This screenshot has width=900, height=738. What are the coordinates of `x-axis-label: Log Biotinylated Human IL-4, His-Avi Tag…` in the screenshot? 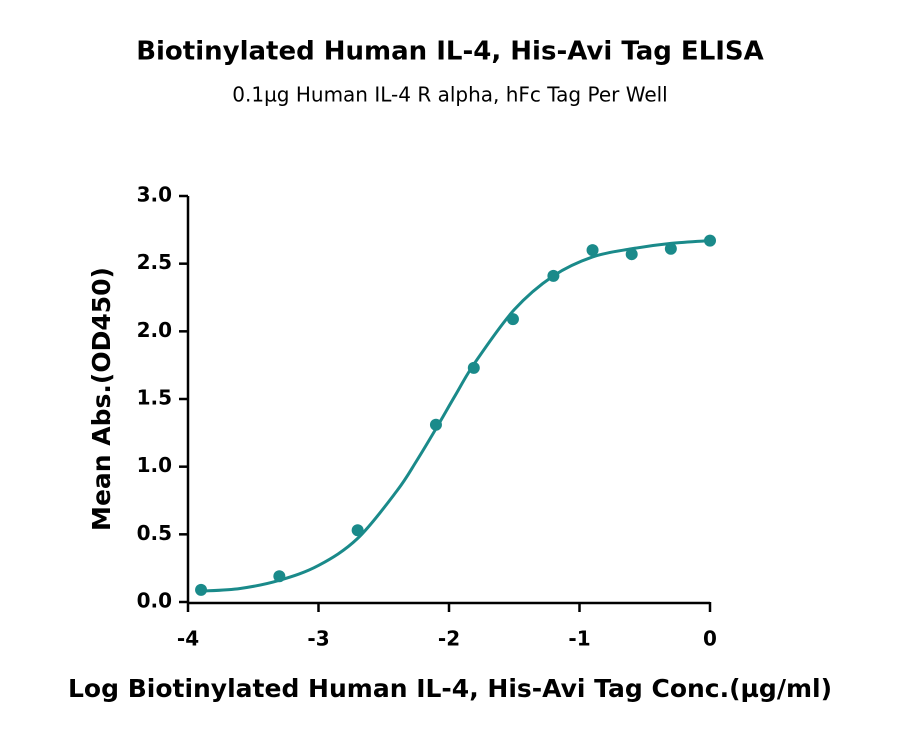 It's located at (450, 688).